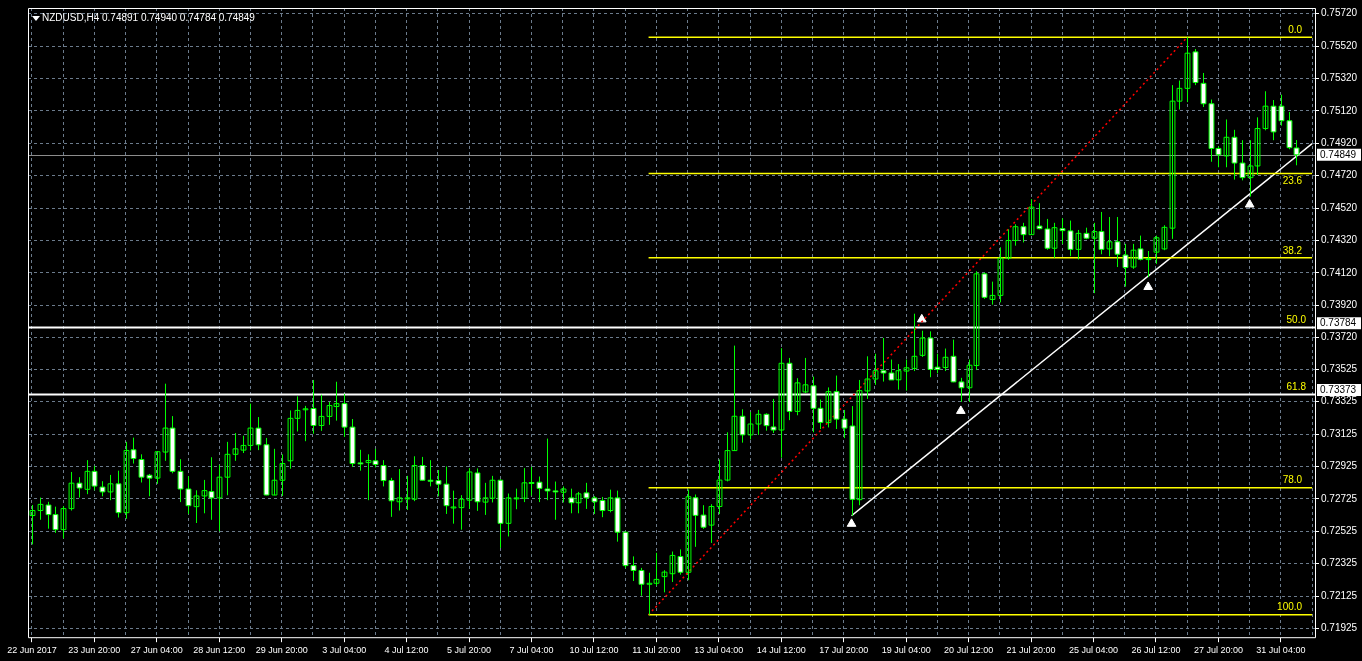 The height and width of the screenshot is (661, 1362). I want to click on y-tick-label: 0.73125, so click(1339, 433).